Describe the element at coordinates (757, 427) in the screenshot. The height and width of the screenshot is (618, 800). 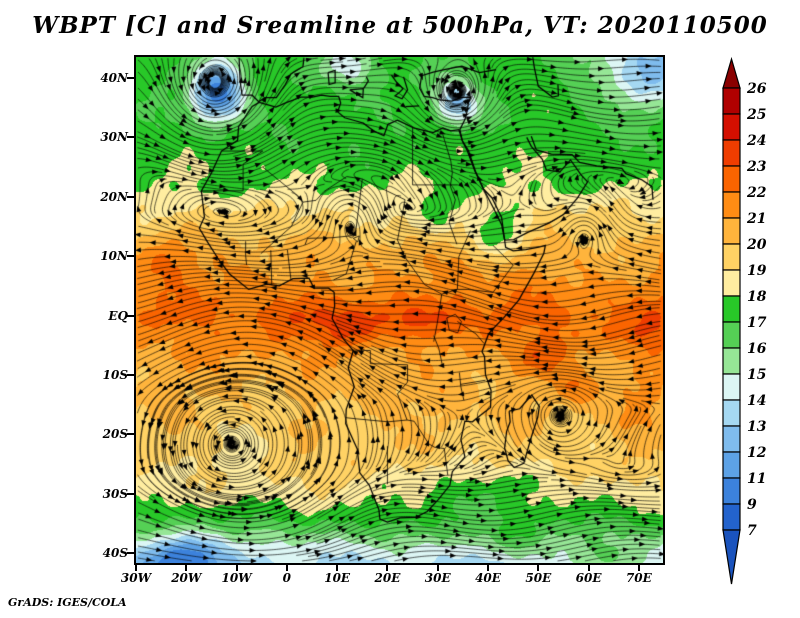
I see `colorbar-label: 13` at that location.